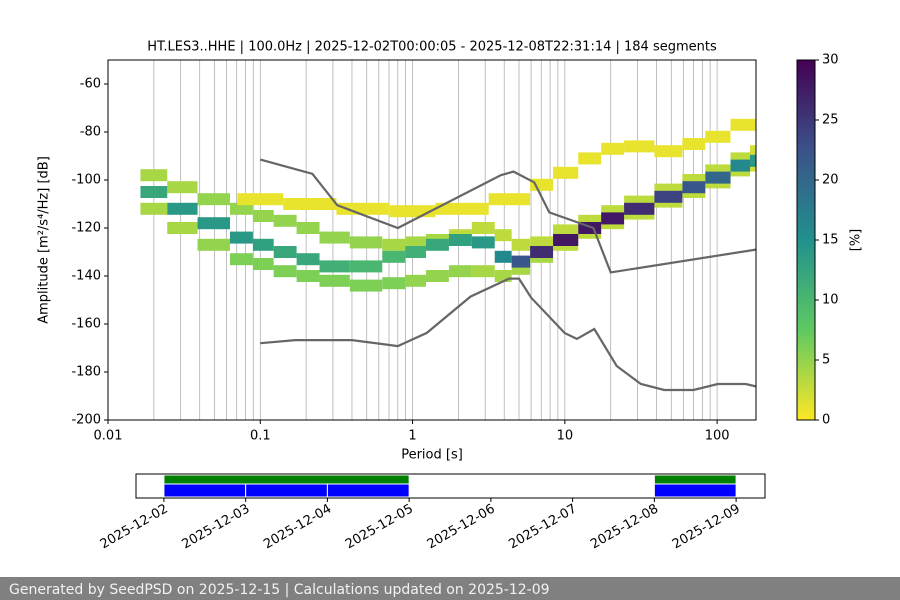 Image resolution: width=900 pixels, height=600 pixels. What do you see at coordinates (826, 420) in the screenshot?
I see `colorbar-tick-label: 0` at bounding box center [826, 420].